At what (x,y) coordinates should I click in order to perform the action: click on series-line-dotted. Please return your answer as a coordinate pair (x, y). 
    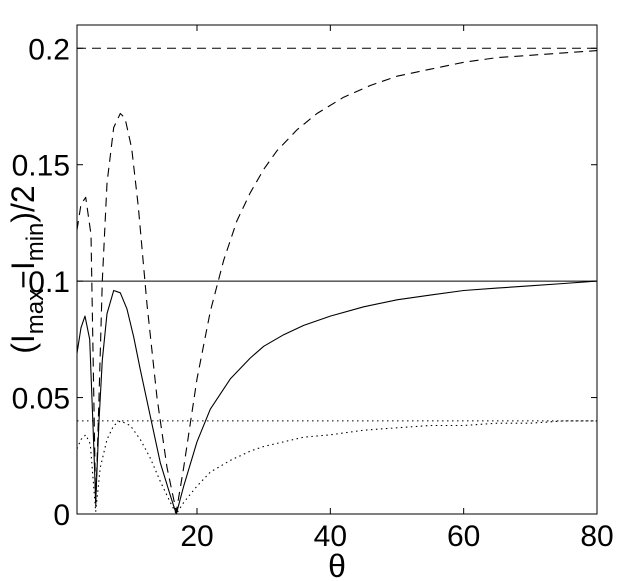
    Looking at the image, I should click on (336, 467).